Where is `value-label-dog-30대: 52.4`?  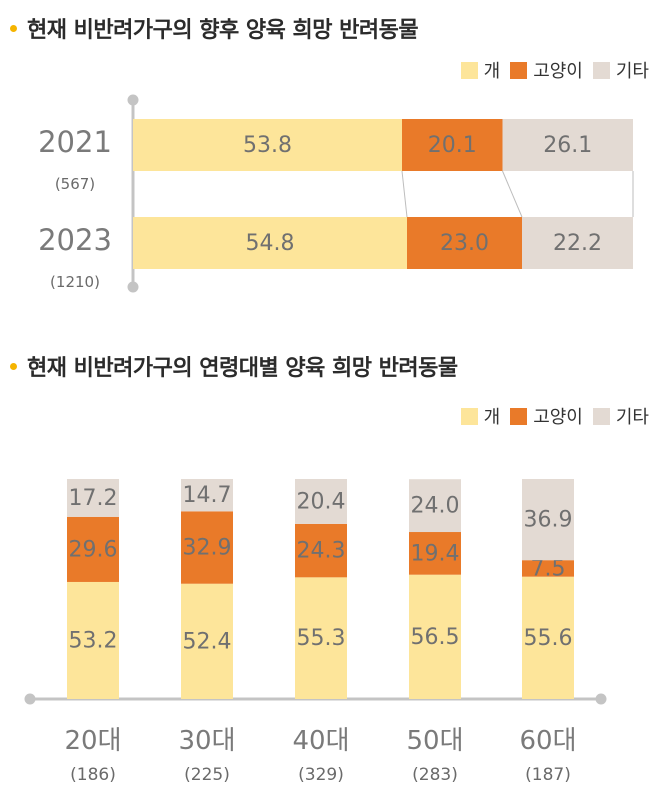 value-label-dog-30대: 52.4 is located at coordinates (207, 641).